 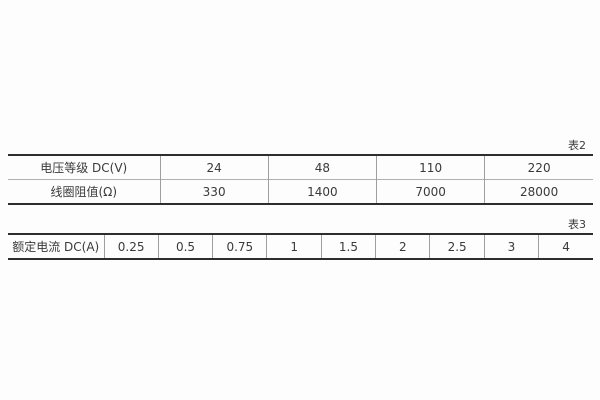 What do you see at coordinates (402, 246) in the screenshot?
I see `current-value-cell: 2` at bounding box center [402, 246].